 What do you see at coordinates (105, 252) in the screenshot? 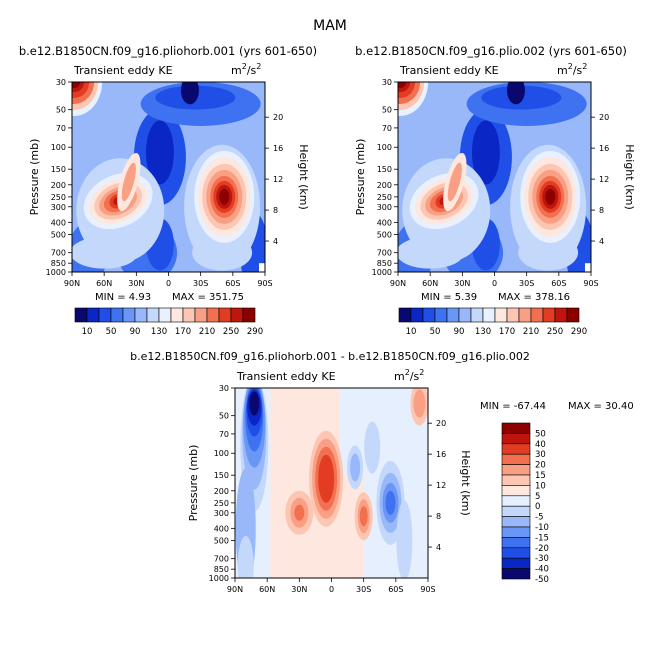
I see `field-nh-surface-halo` at bounding box center [105, 252].